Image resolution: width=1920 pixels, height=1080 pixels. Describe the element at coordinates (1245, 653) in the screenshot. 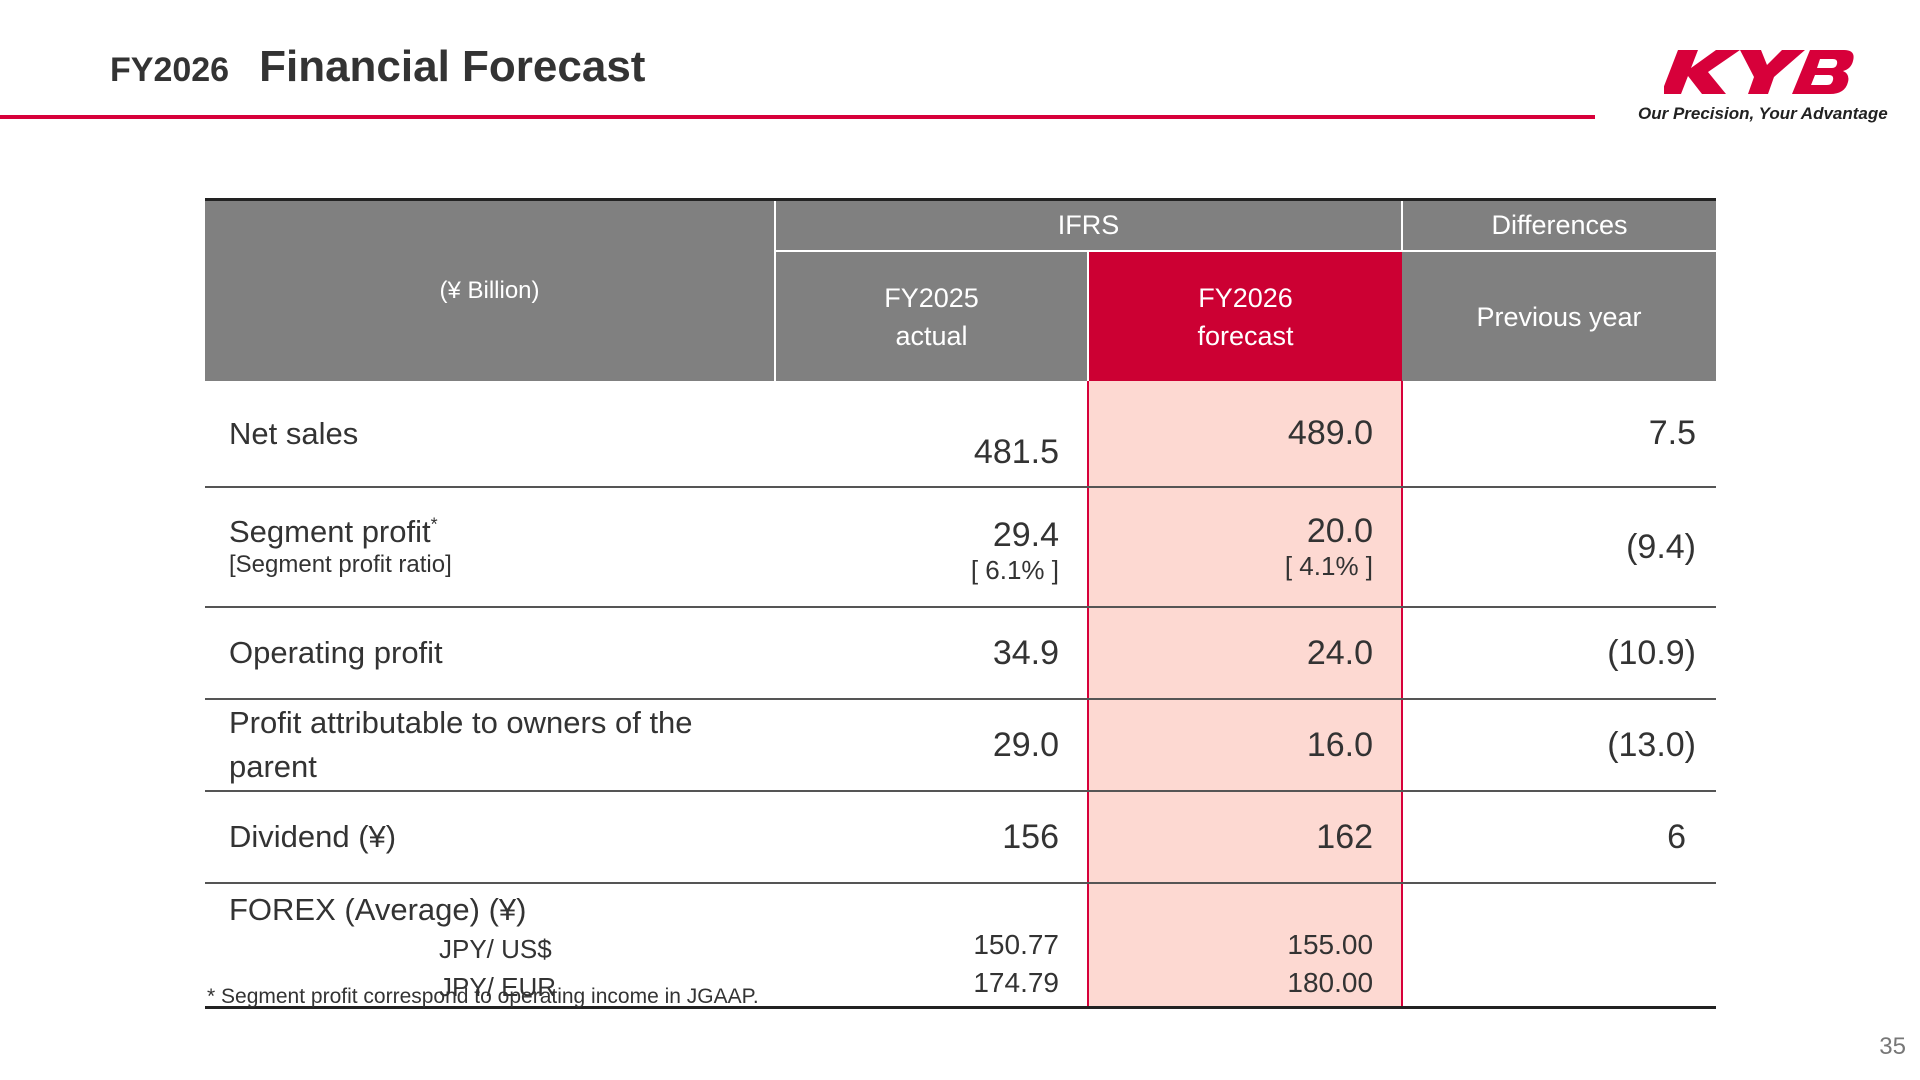

I see `fy2026-value: 24.0` at that location.